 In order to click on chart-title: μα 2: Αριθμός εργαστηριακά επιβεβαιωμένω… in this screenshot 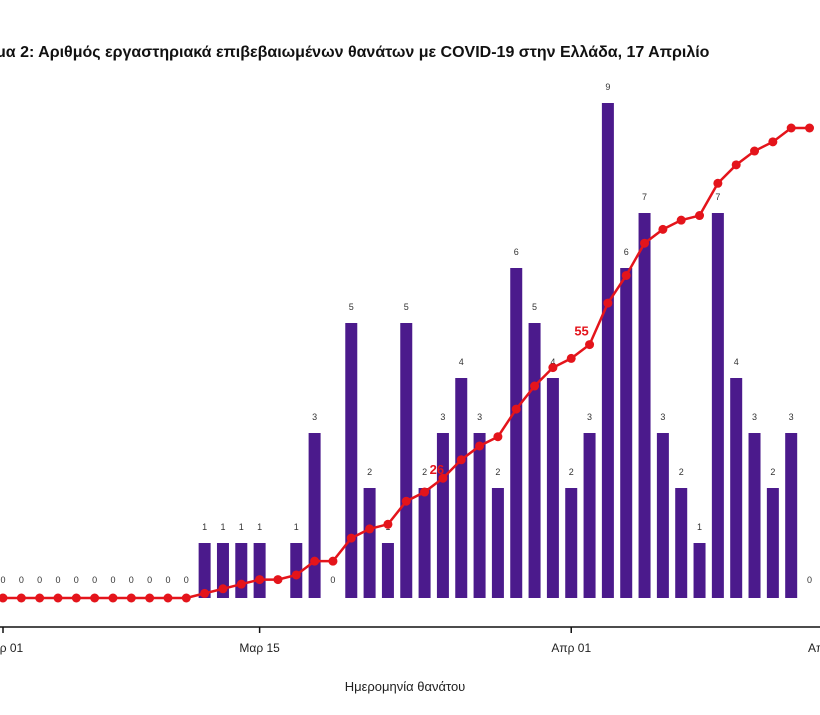, I will do `click(355, 52)`.